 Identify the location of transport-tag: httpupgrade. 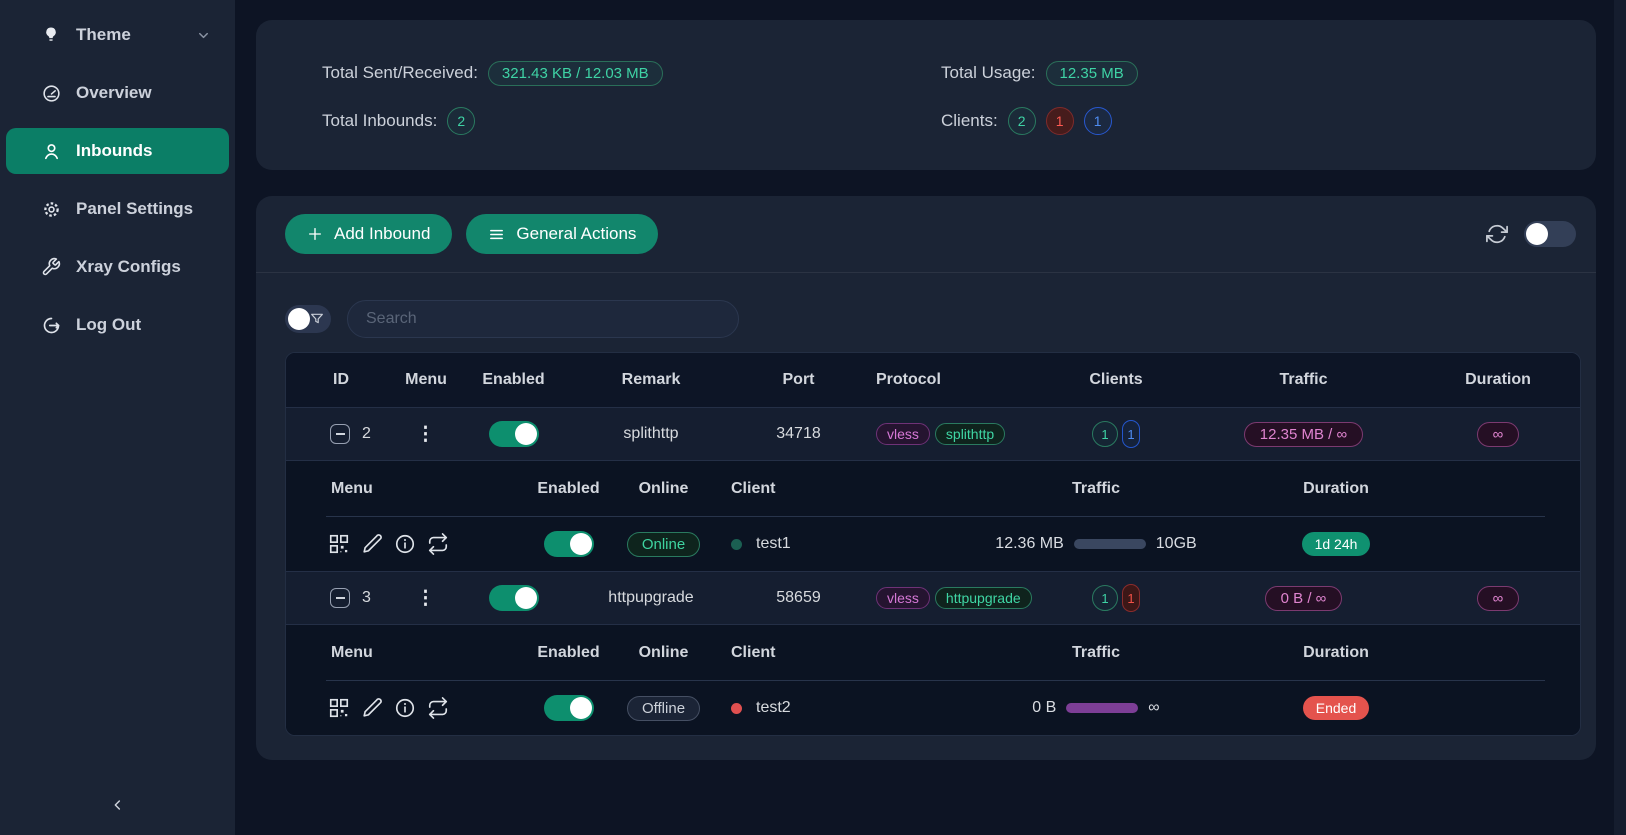
(983, 598).